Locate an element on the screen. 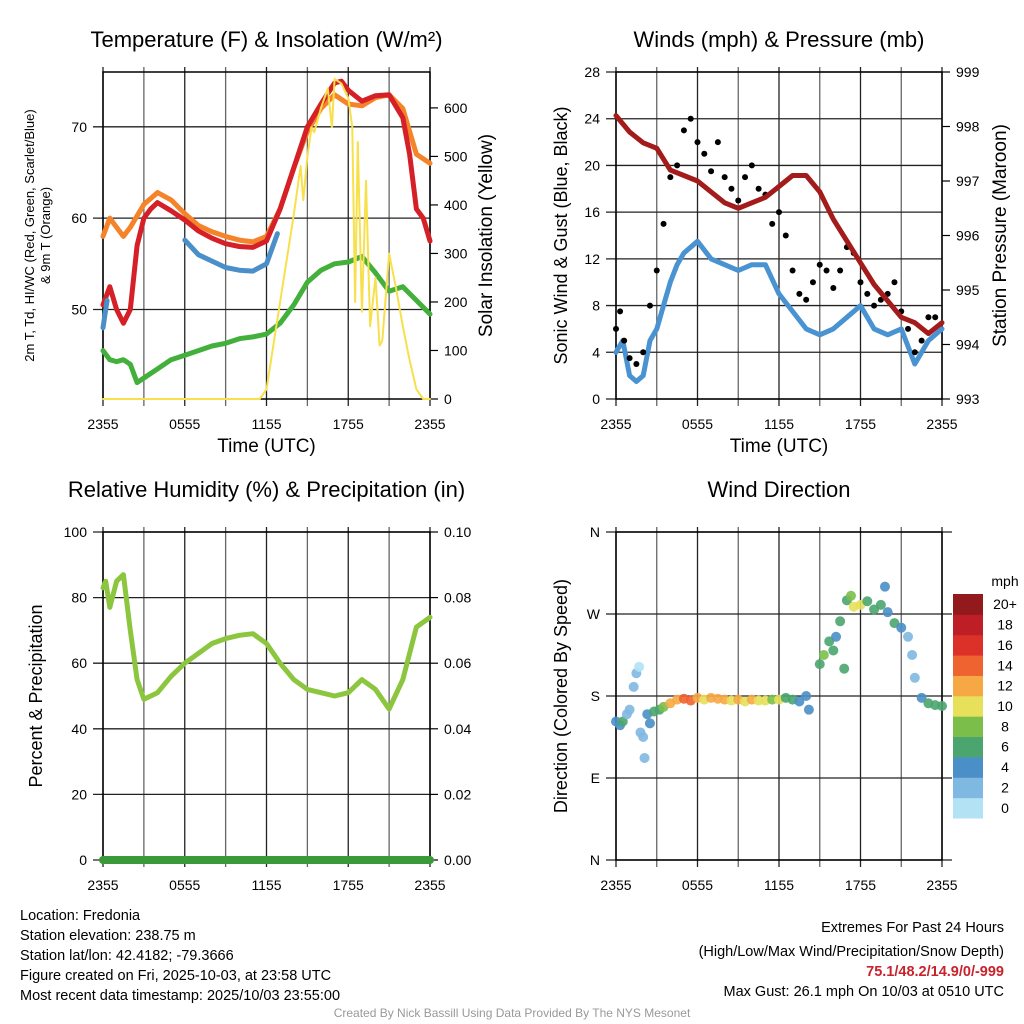  max-gust-text: Max Gust: 26.1 mph On 10/03 at 0510 UTC is located at coordinates (863, 992).